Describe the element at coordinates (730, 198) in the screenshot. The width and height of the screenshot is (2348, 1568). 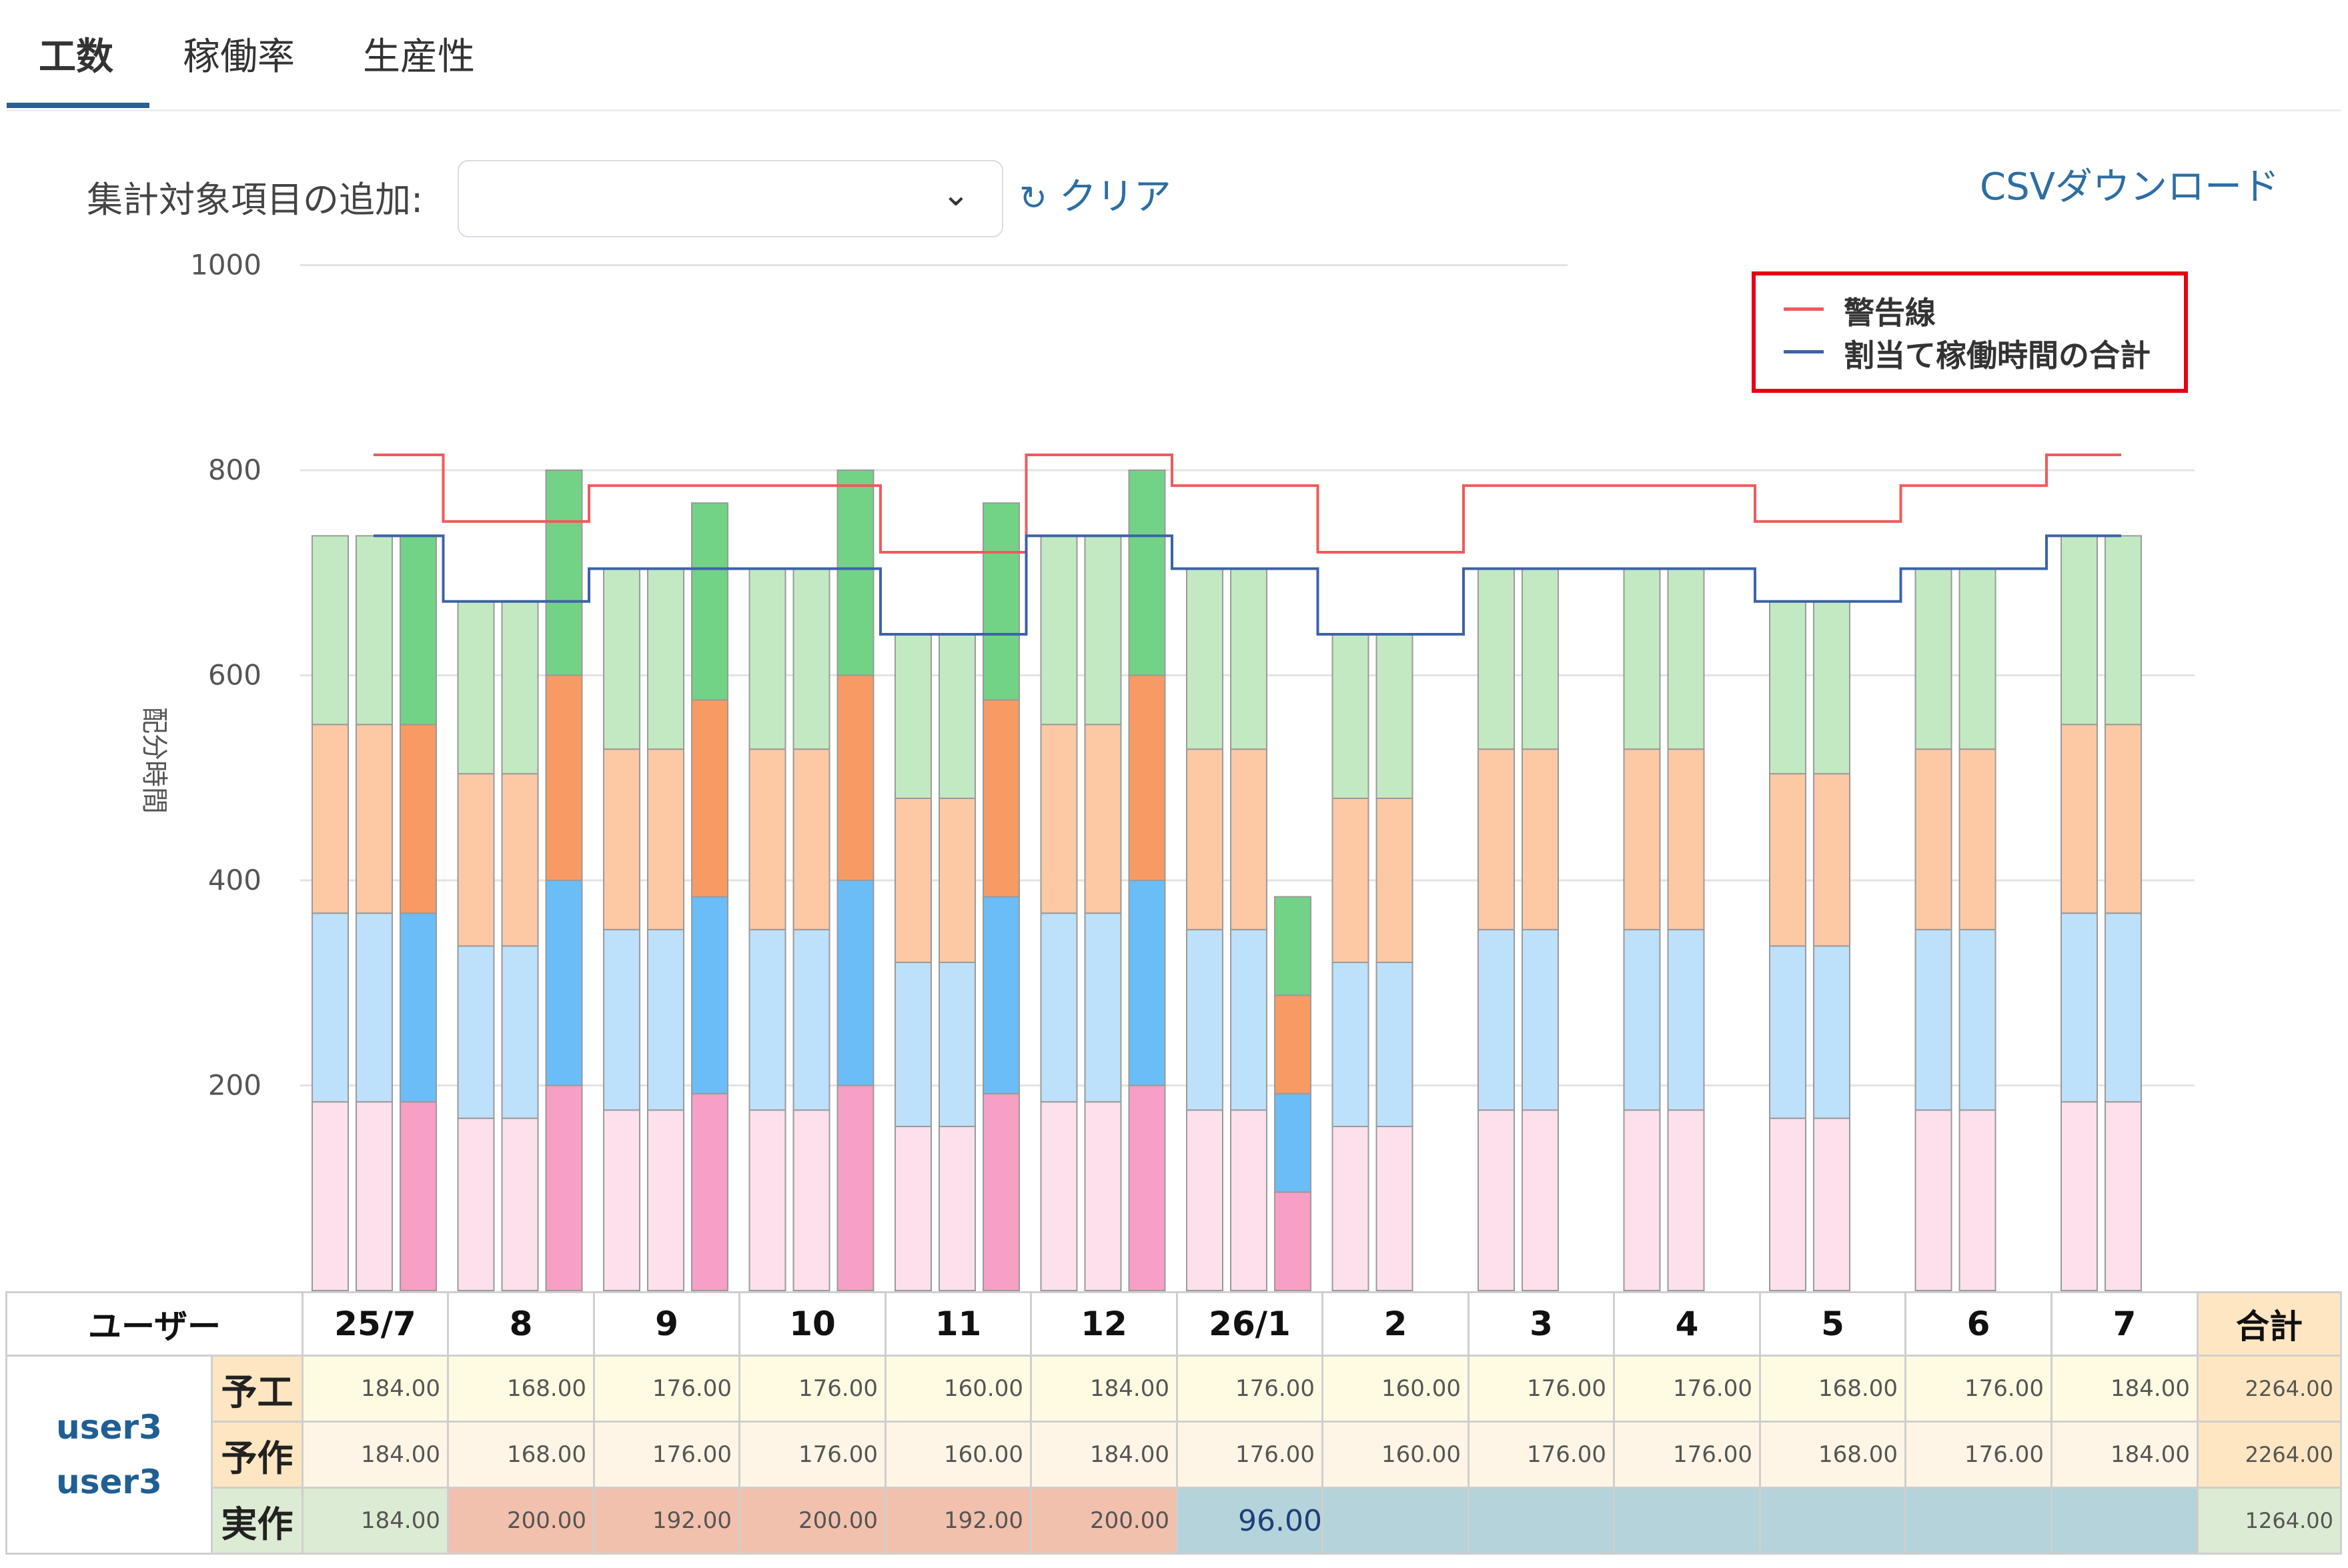
I see `aggregation-item-select` at that location.